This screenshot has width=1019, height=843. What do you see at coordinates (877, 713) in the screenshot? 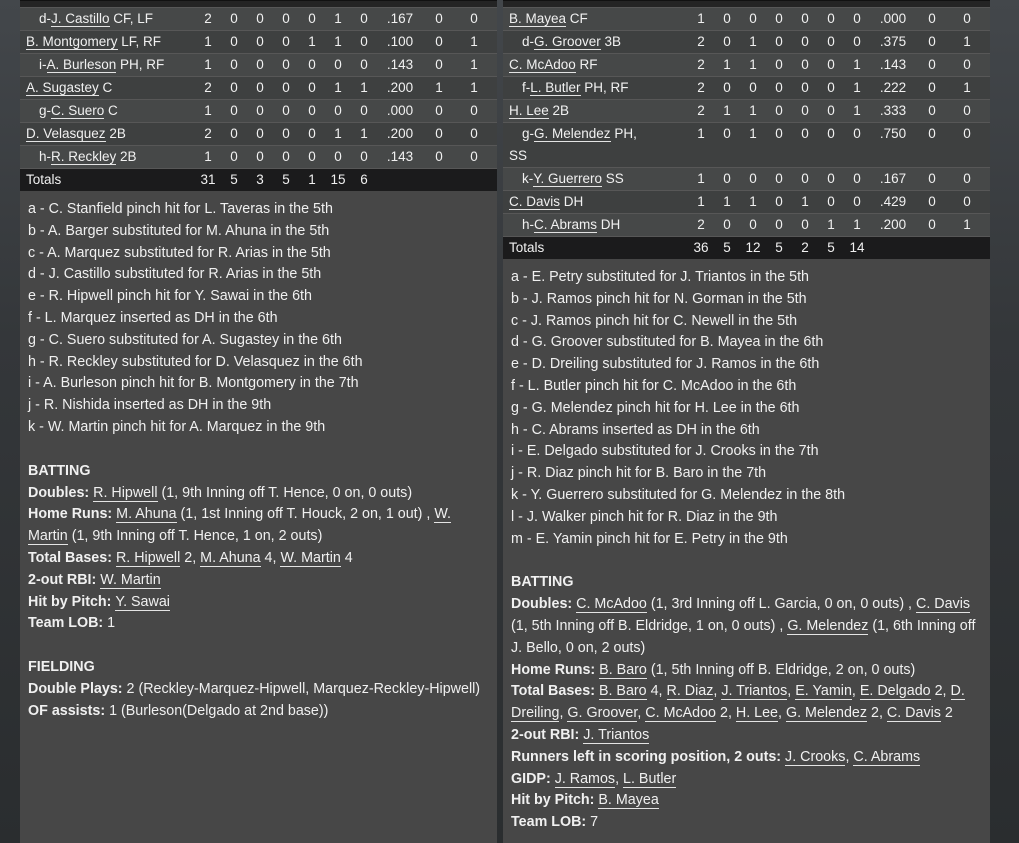
I see `stat-text: 2,` at bounding box center [877, 713].